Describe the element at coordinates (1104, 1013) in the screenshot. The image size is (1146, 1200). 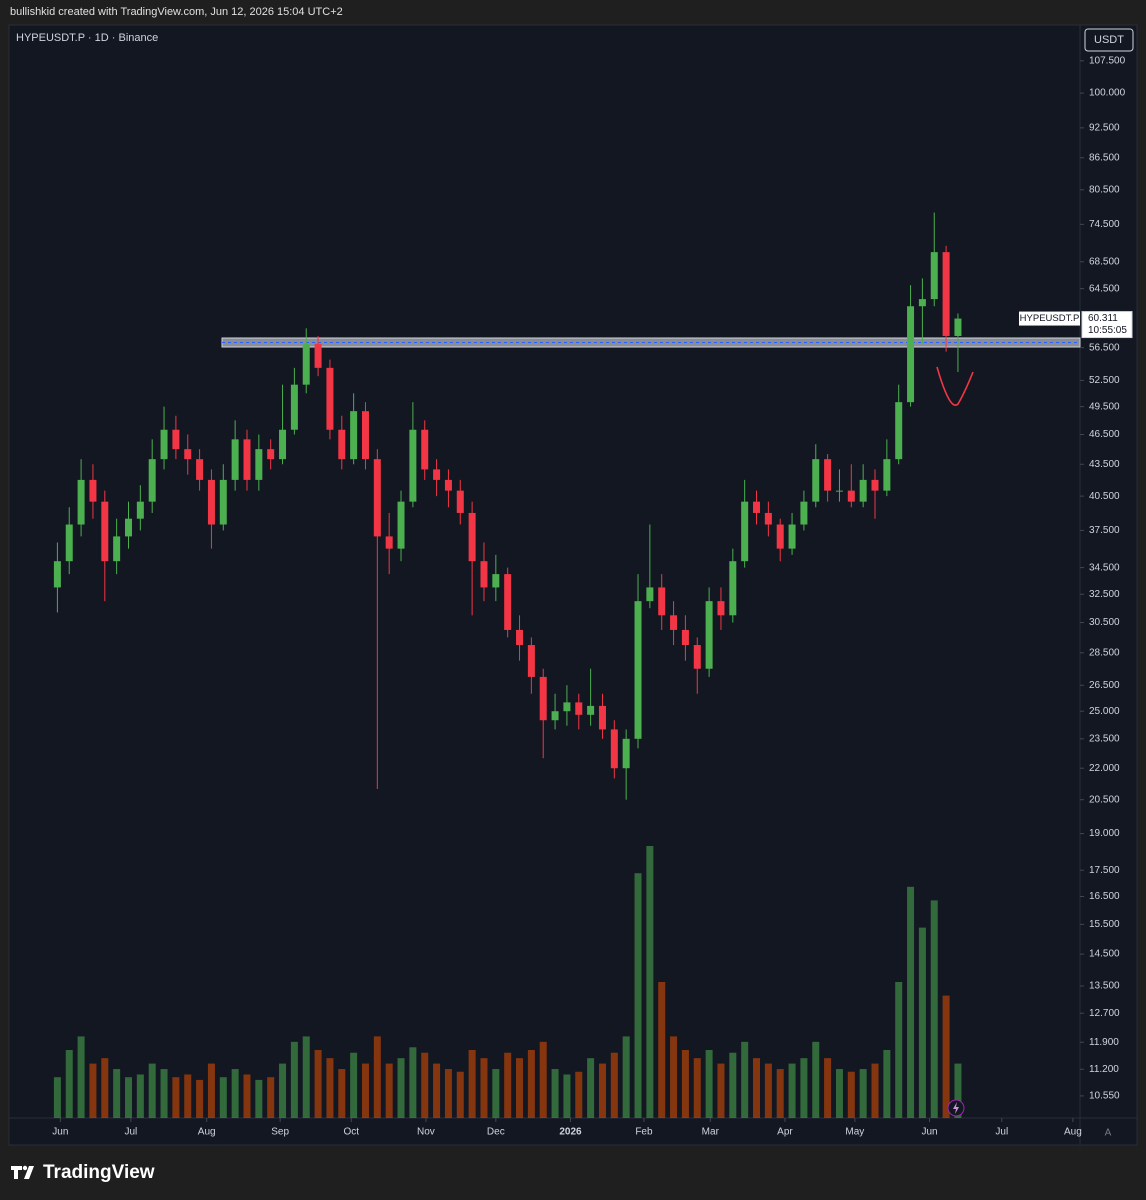
I see `y-tick-label: 12.700` at that location.